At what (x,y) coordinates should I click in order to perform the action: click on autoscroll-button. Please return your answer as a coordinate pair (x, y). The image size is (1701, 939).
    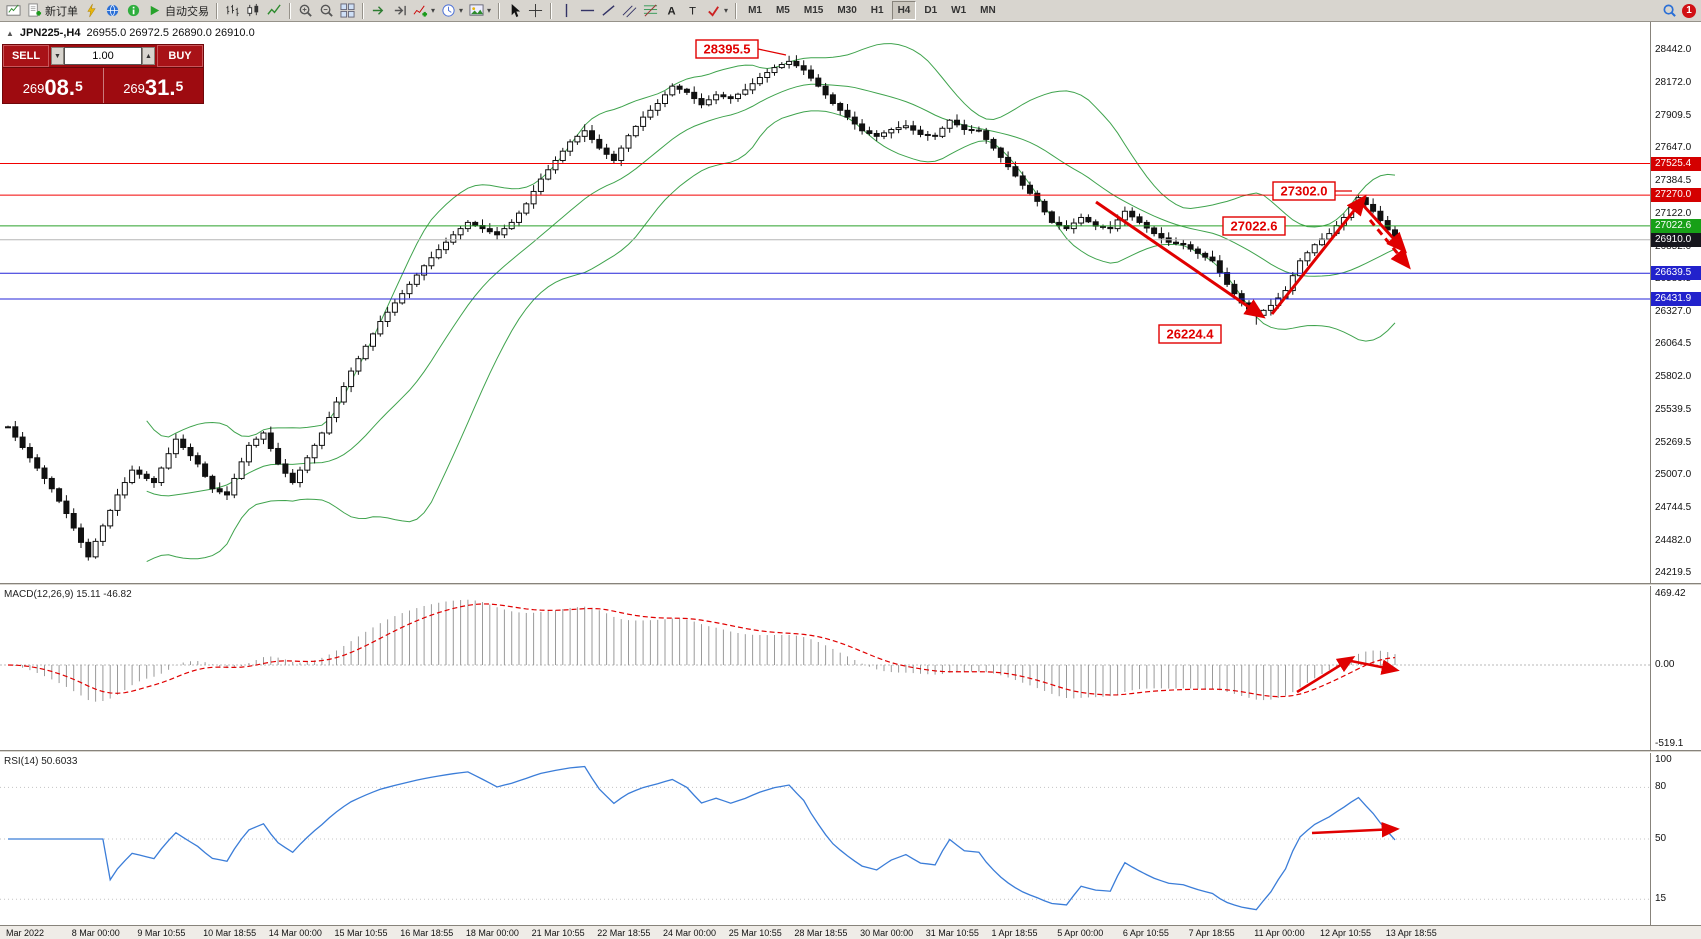
    Looking at the image, I should click on (378, 11).